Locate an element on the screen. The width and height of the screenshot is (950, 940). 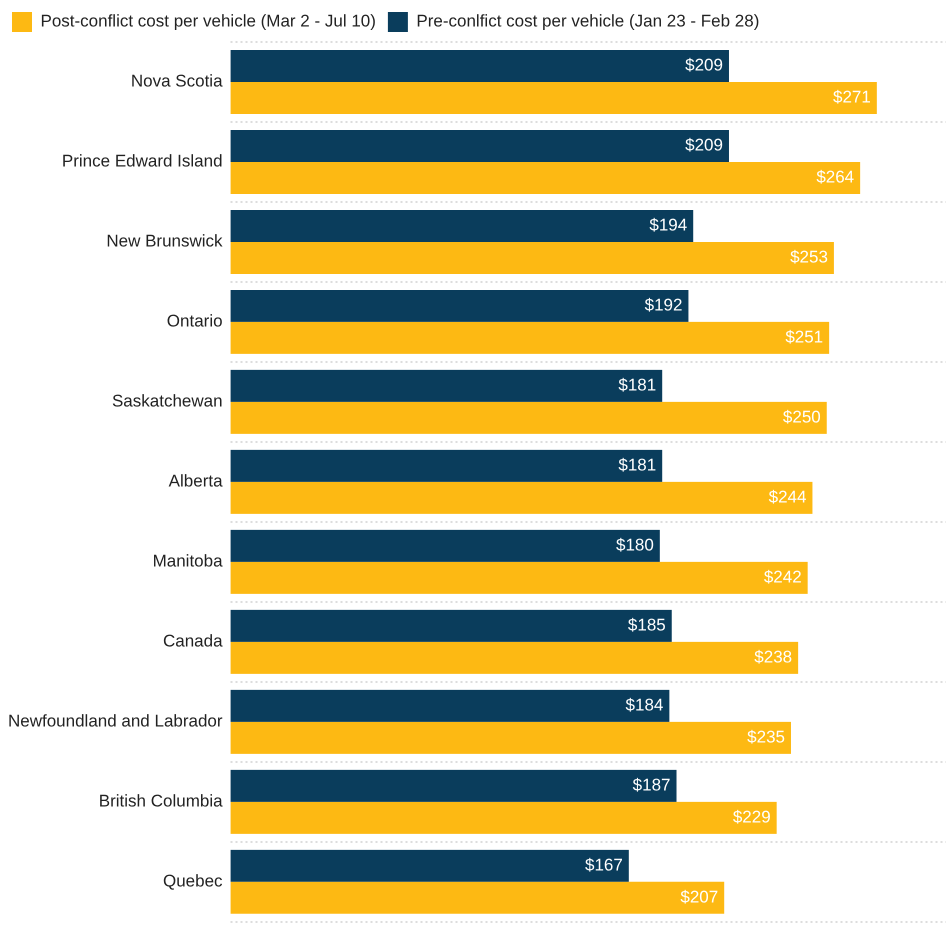
data-label: $185 is located at coordinates (647, 625).